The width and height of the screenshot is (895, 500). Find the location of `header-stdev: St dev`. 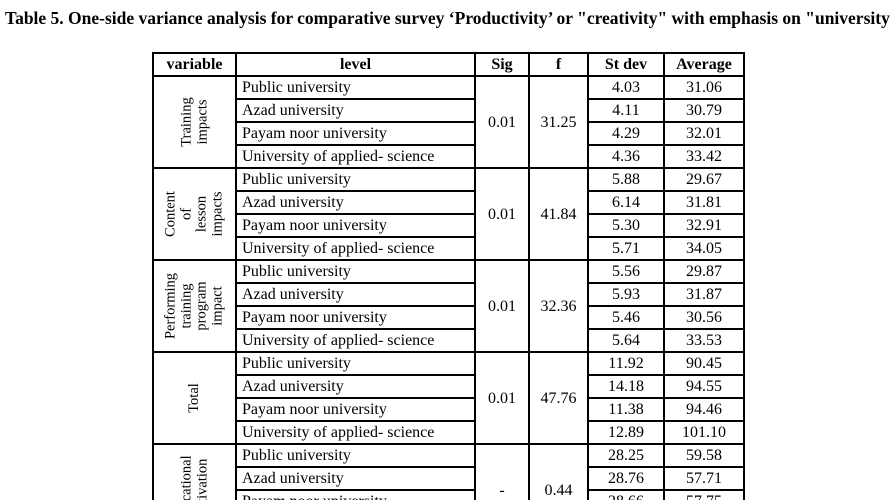

header-stdev: St dev is located at coordinates (626, 64).